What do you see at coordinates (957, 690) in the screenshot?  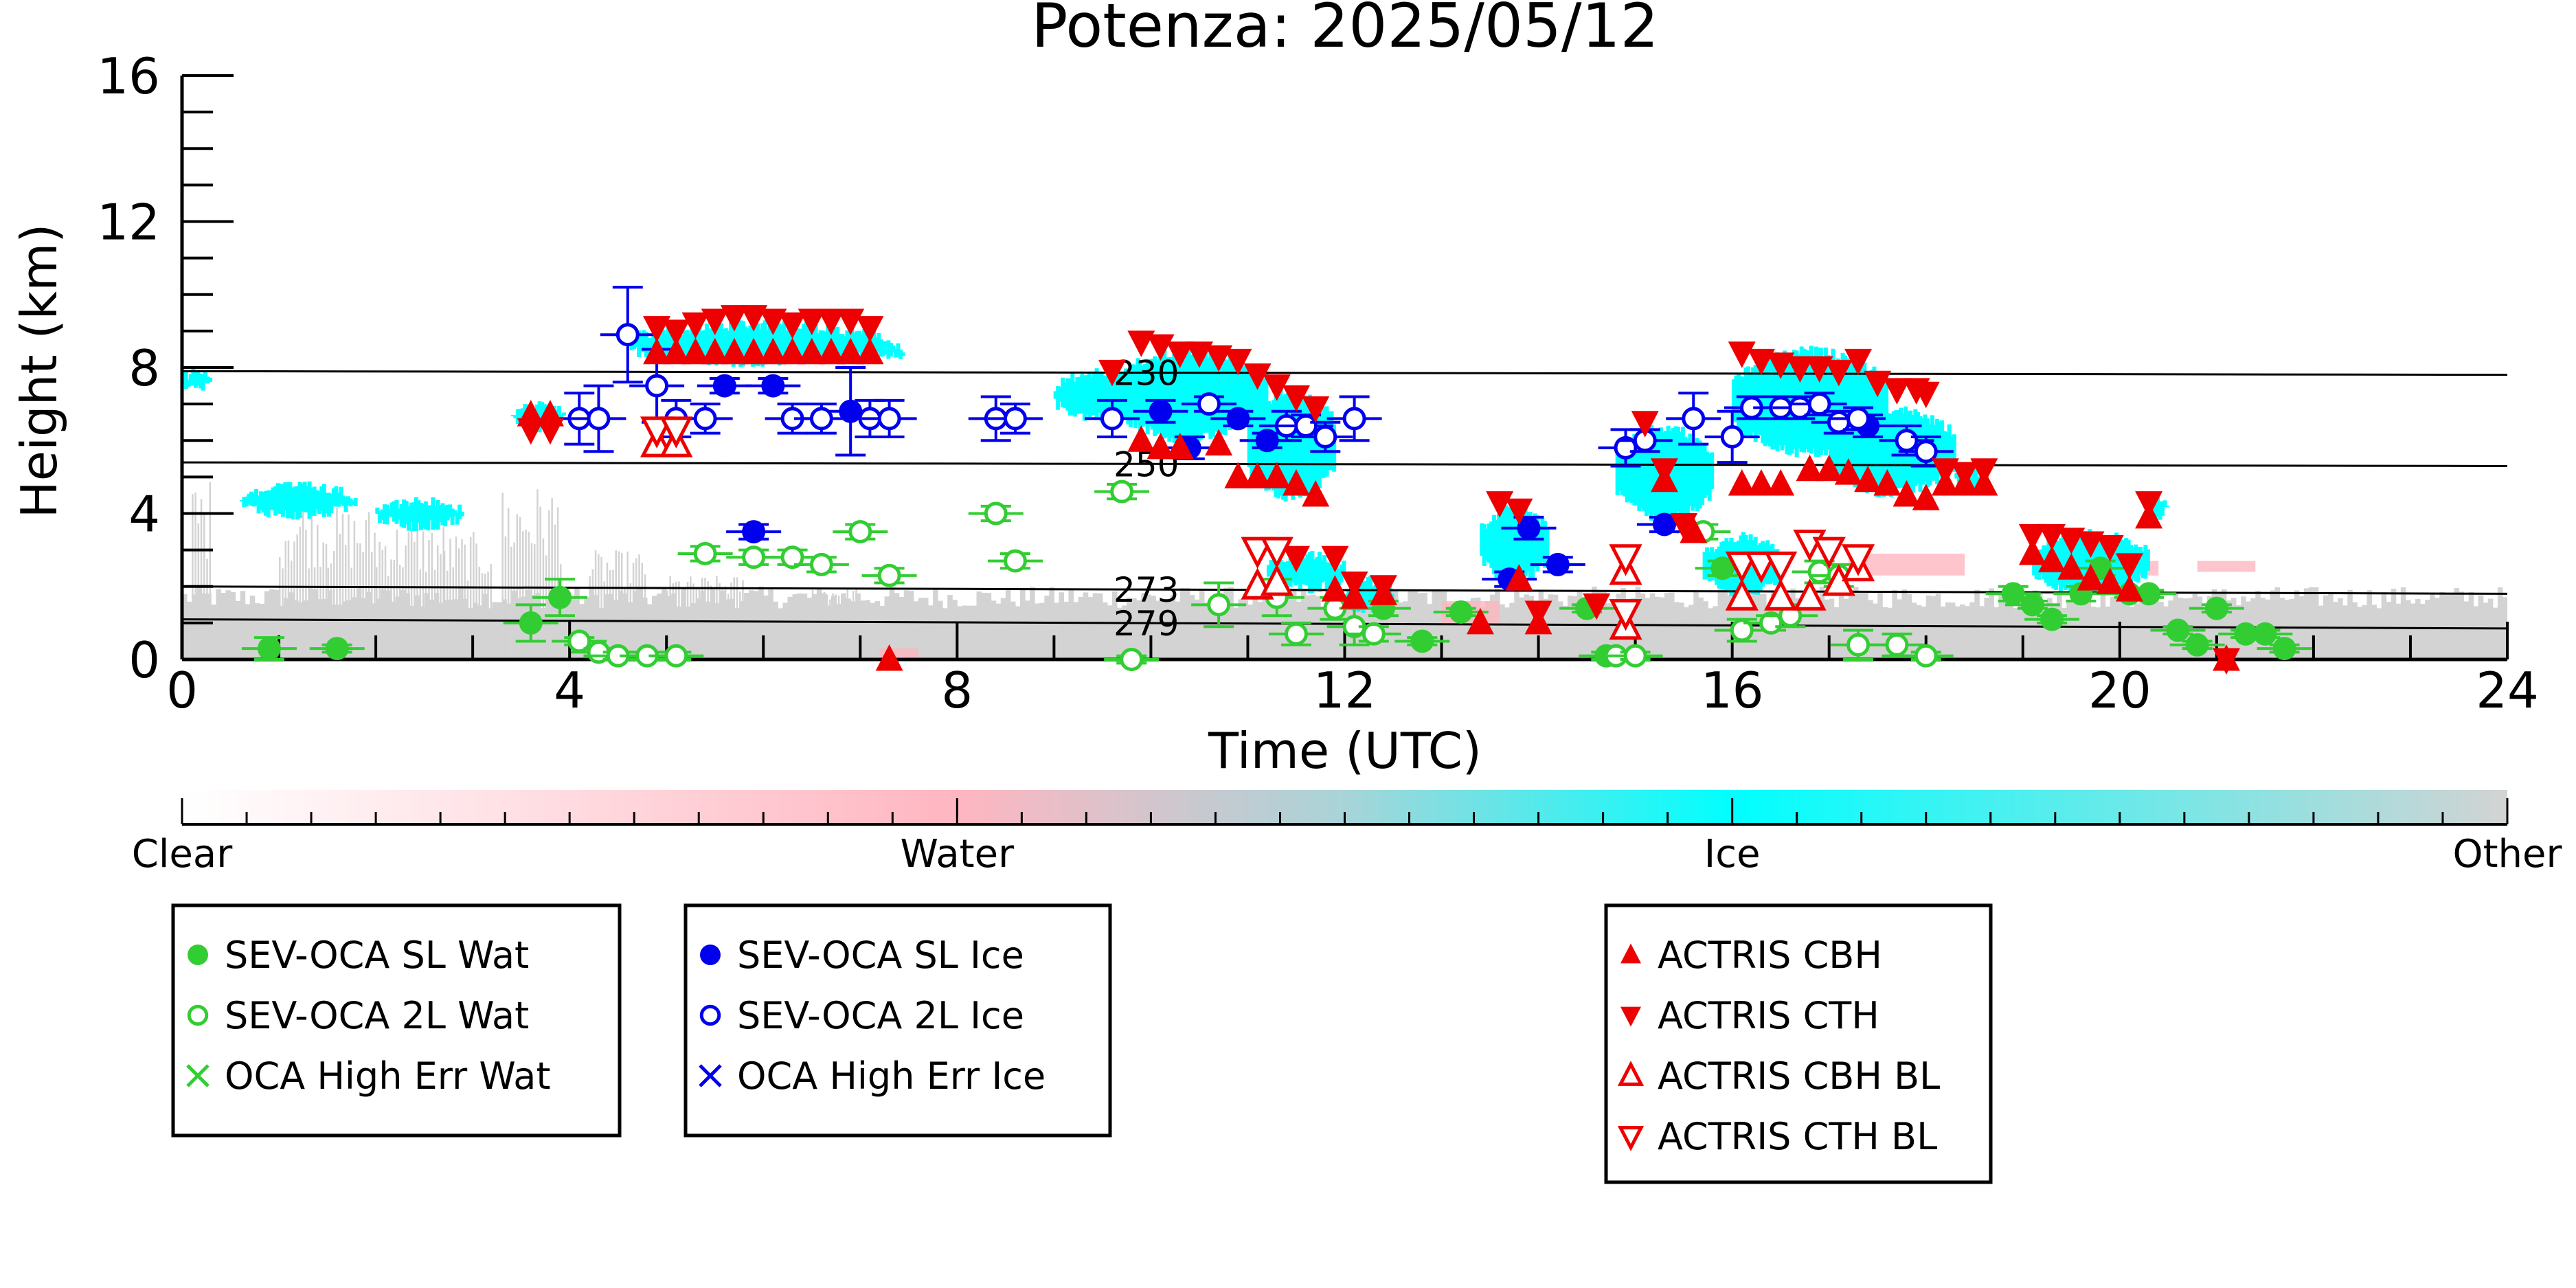 I see `x-tick-label: 8` at bounding box center [957, 690].